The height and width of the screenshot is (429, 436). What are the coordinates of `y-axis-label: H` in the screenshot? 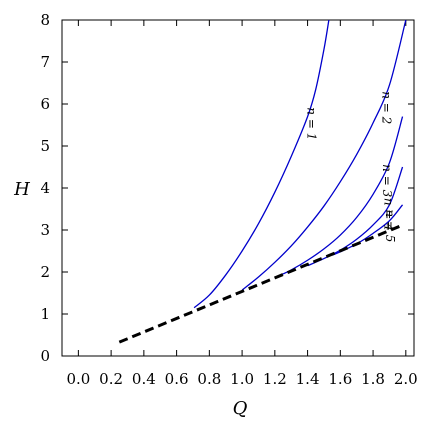 It's located at (21, 189).